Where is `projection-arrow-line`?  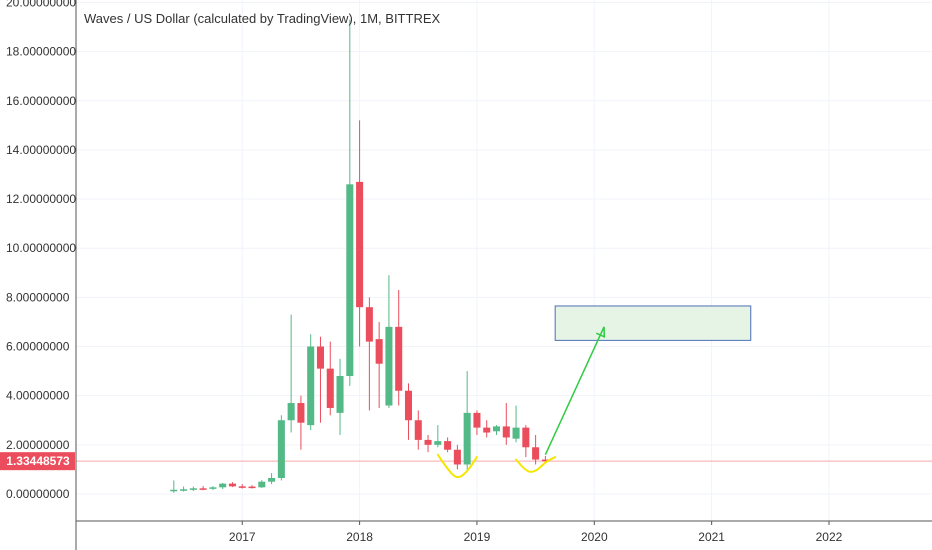 projection-arrow-line is located at coordinates (574, 390).